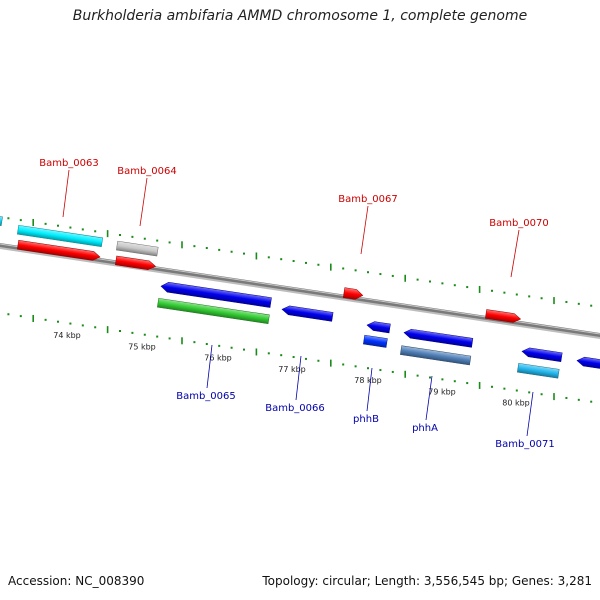 The width and height of the screenshot is (600, 600). I want to click on label-leader-phha, so click(429, 398).